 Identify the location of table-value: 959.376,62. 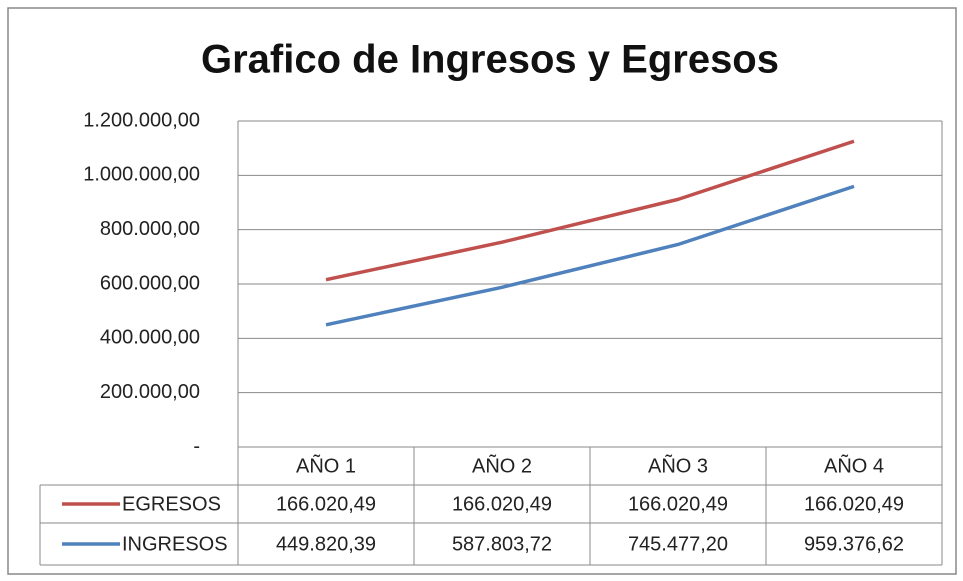
(854, 544).